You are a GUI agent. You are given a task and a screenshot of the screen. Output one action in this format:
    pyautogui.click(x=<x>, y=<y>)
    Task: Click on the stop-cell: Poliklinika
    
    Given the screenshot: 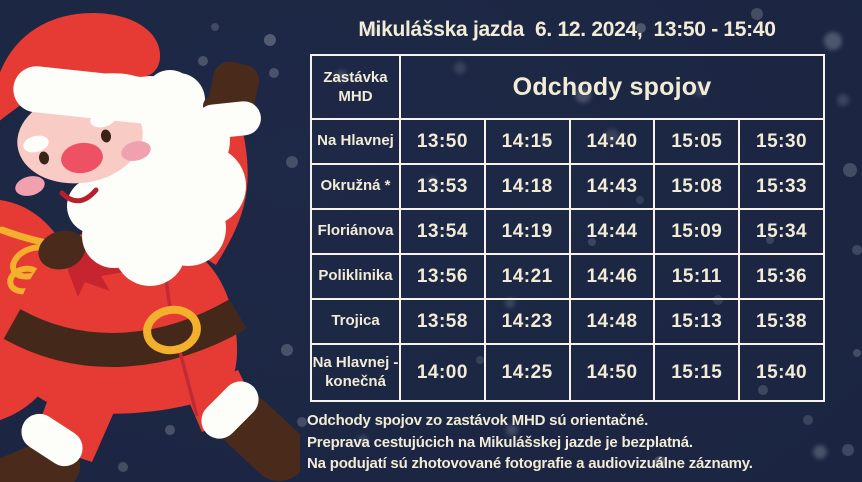 What is the action you would take?
    pyautogui.click(x=355, y=276)
    